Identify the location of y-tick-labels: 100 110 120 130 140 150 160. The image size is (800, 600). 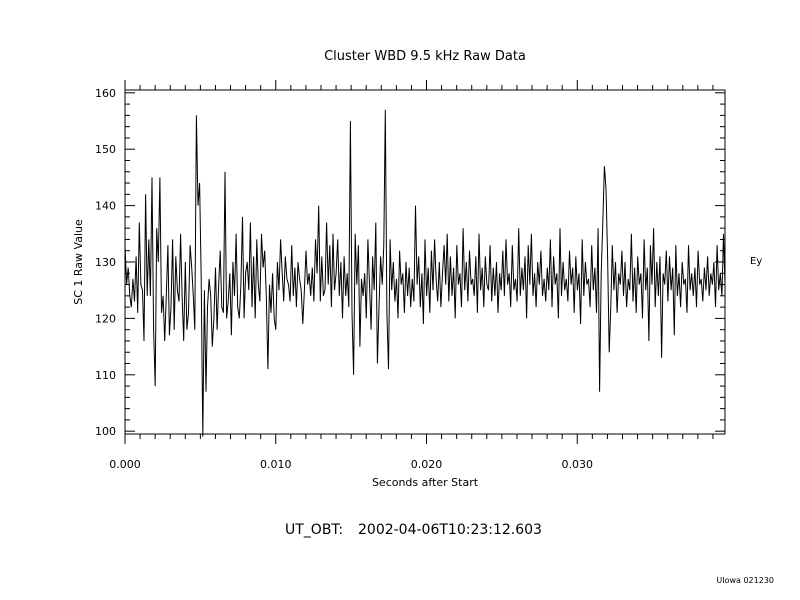
(105, 262).